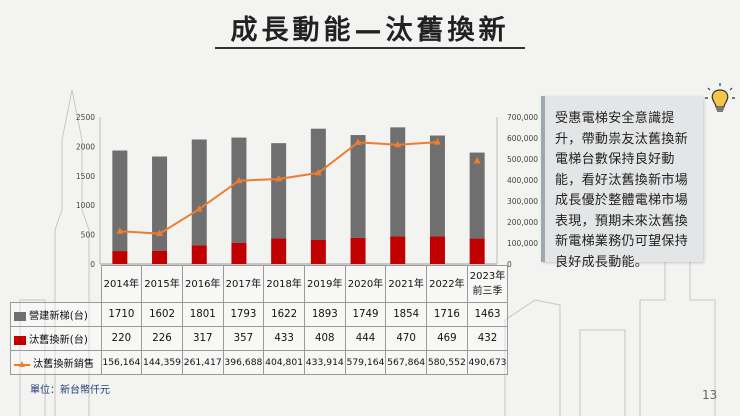 The width and height of the screenshot is (740, 416). Describe the element at coordinates (447, 338) in the screenshot. I see `table-cell: 469` at that location.